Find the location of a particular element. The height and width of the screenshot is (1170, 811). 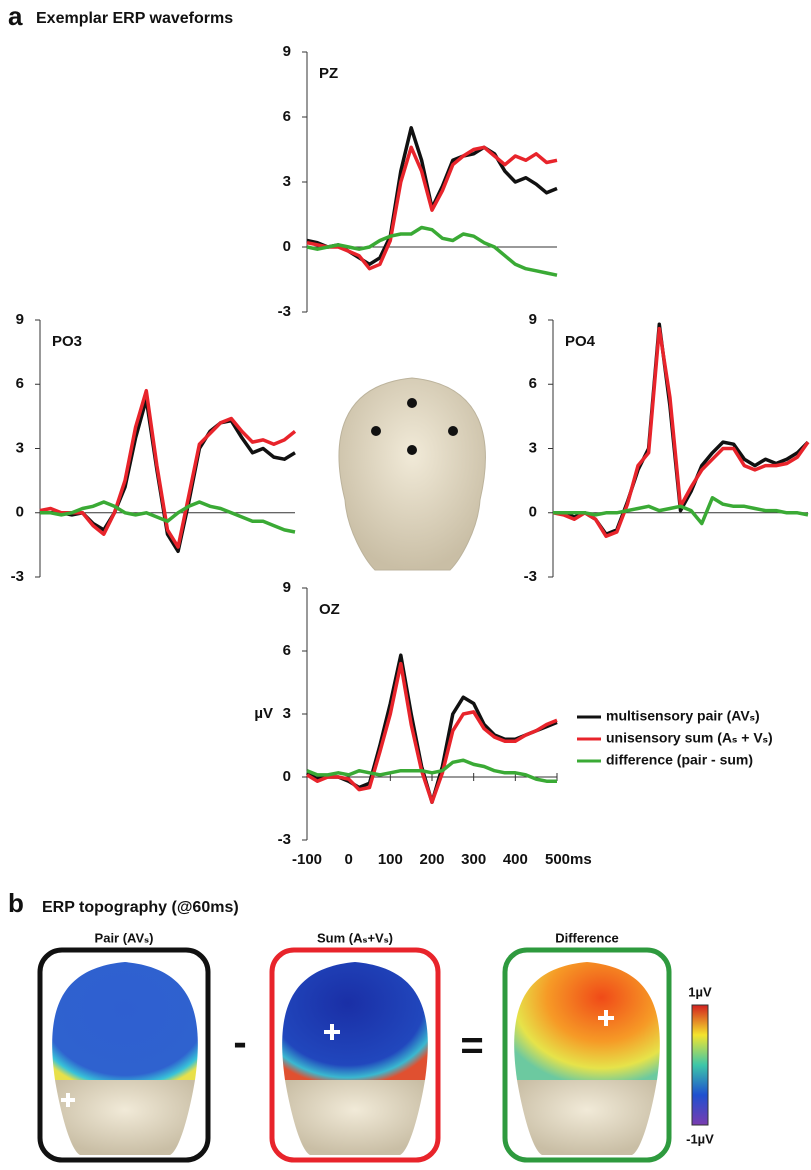

x-tick-label: 300 is located at coordinates (473, 859).